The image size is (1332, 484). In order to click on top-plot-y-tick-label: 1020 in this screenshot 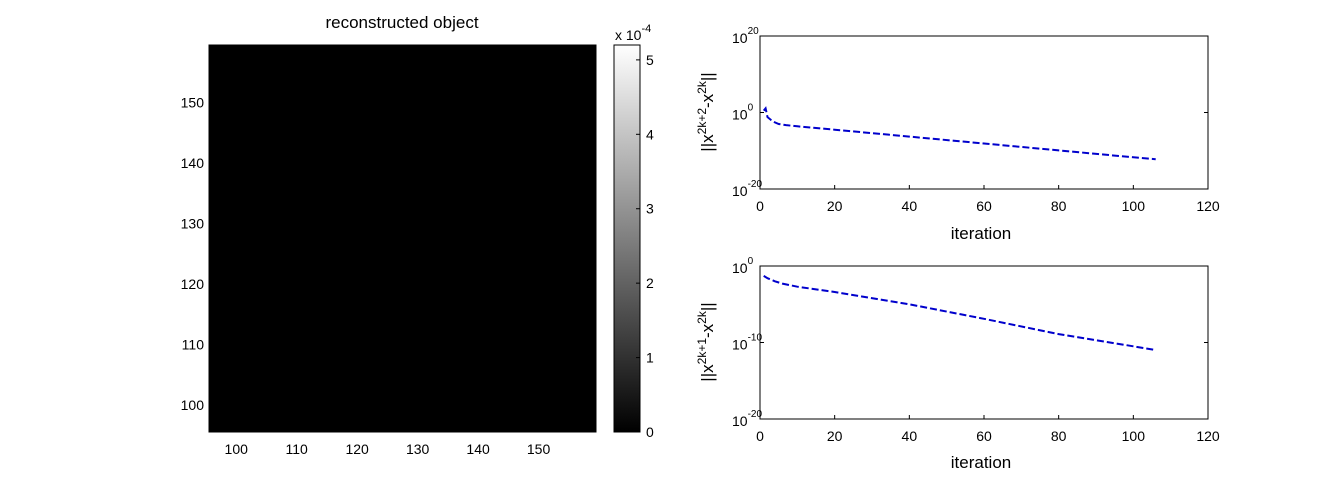, I will do `click(745, 36)`.